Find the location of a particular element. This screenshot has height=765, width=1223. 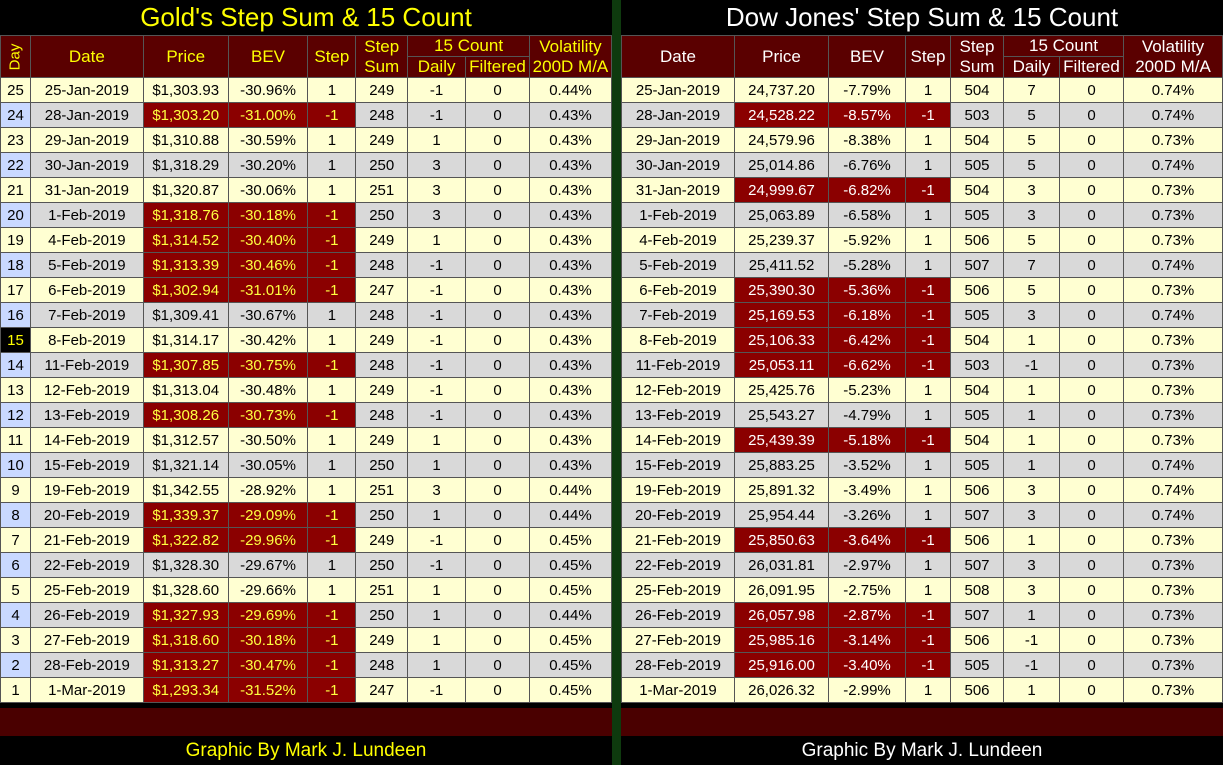

dow-cell-date: 22-Feb-2019 is located at coordinates (678, 565).